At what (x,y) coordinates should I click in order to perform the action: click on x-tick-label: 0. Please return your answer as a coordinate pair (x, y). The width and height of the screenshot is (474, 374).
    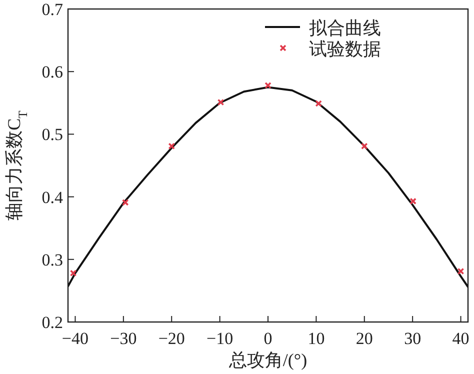
    Looking at the image, I should click on (268, 338).